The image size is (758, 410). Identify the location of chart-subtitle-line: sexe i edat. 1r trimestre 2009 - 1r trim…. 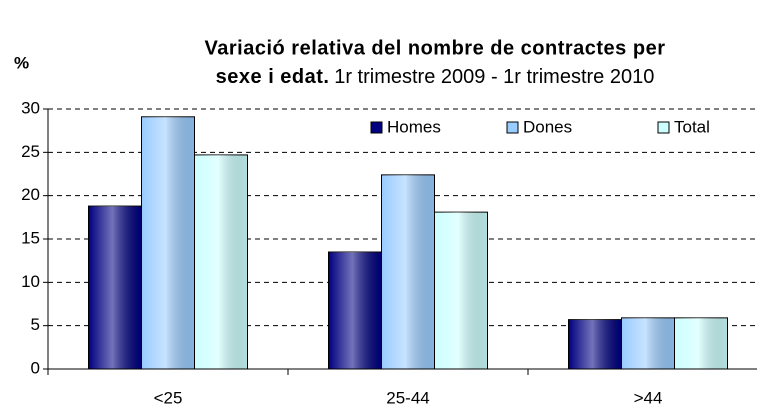
(435, 77).